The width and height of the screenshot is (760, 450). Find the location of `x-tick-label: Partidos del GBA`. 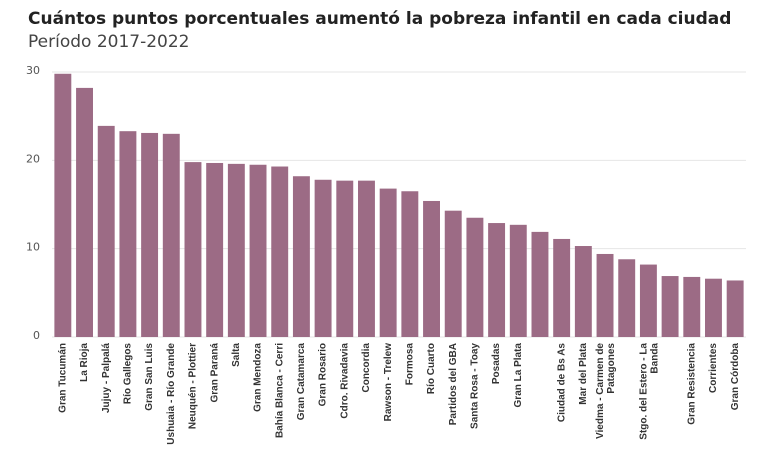

x-tick-label: Partidos del GBA is located at coordinates (453, 384).